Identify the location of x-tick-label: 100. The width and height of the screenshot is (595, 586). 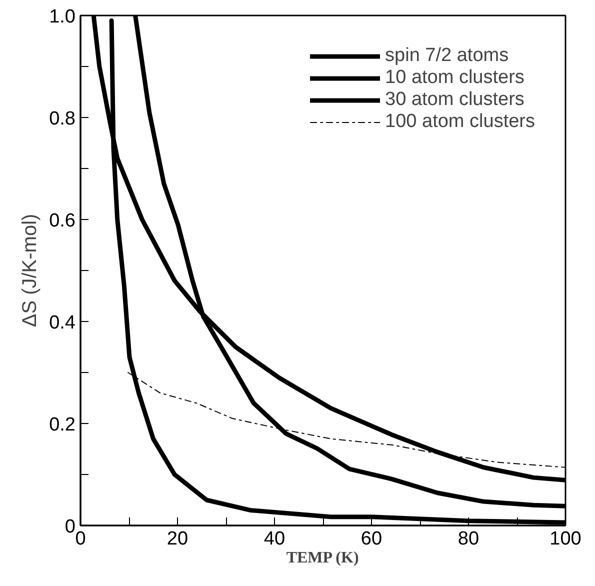
(566, 539).